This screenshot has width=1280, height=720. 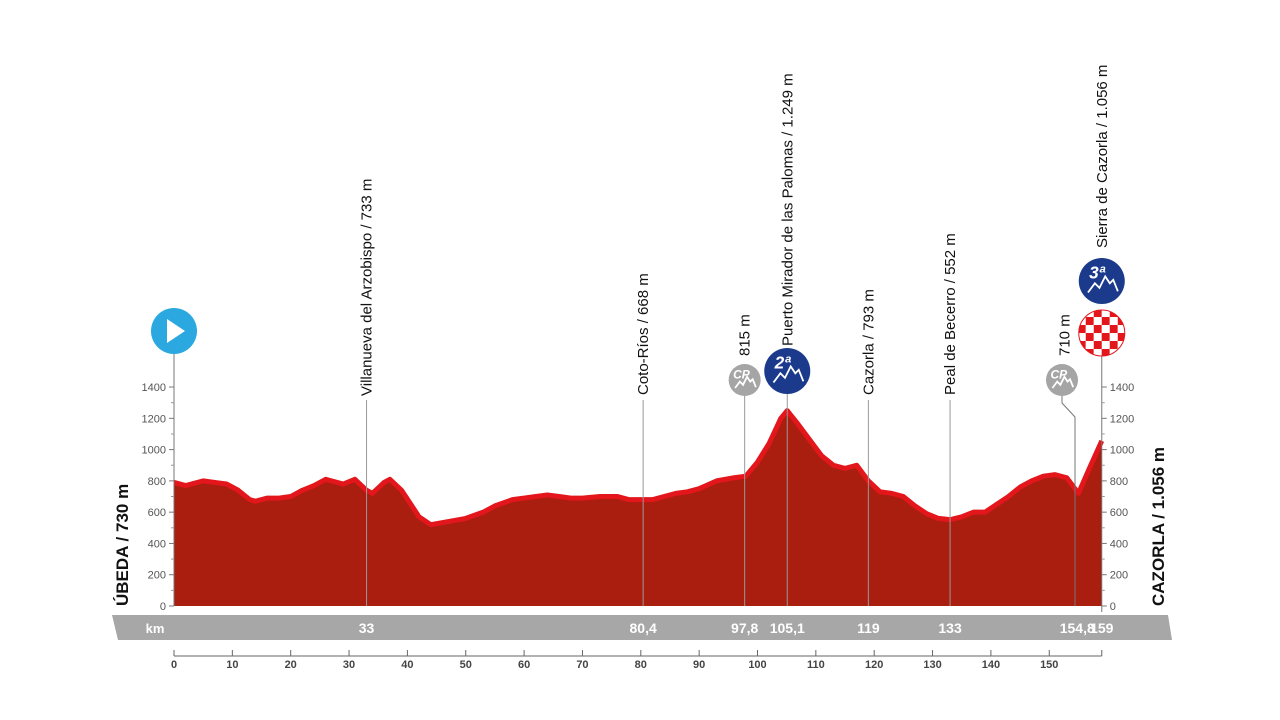 What do you see at coordinates (1119, 576) in the screenshot?
I see `y-tick-label-right: 200` at bounding box center [1119, 576].